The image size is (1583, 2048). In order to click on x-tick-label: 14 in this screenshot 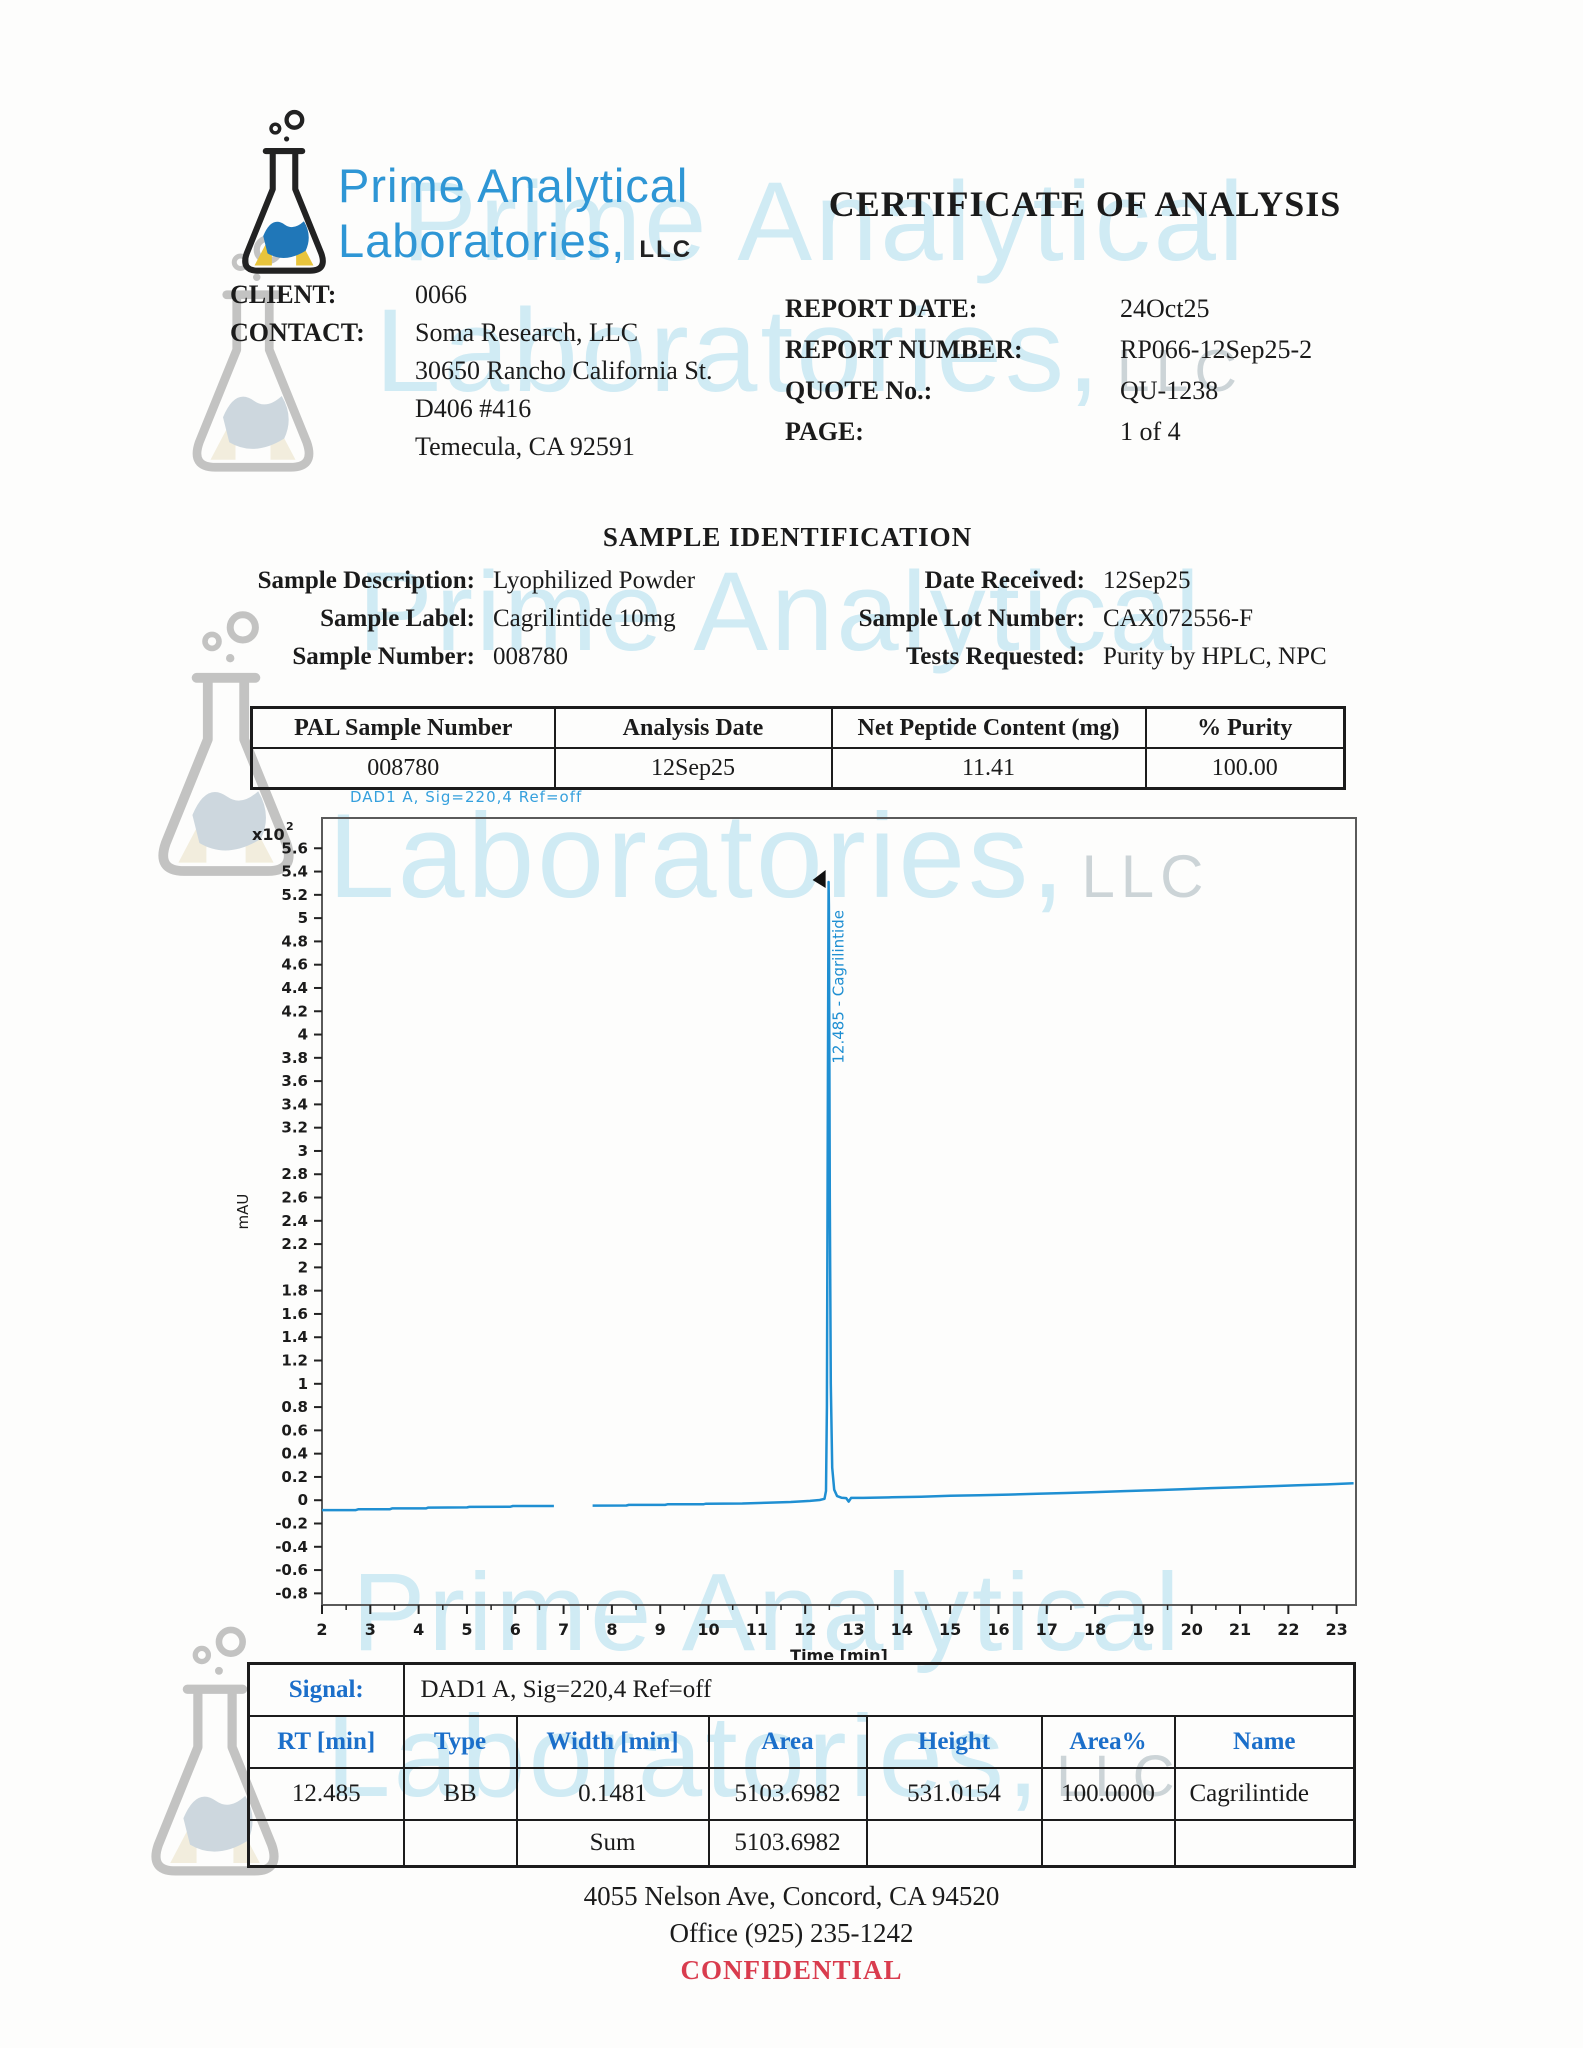, I will do `click(902, 1629)`.